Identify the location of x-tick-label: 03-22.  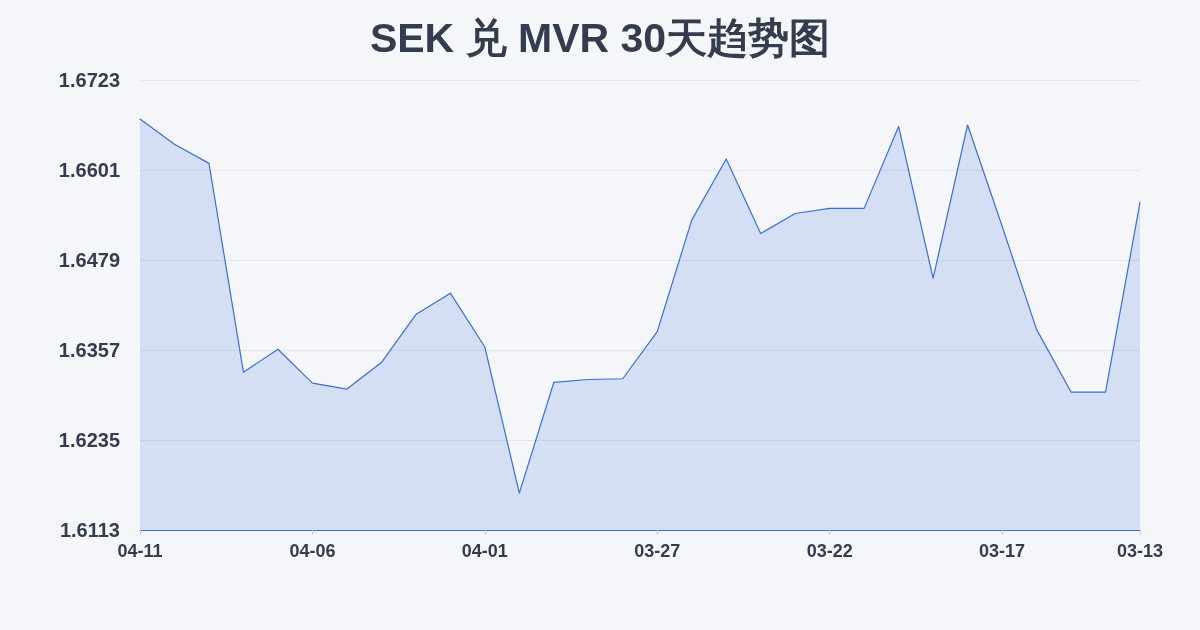
(829, 551).